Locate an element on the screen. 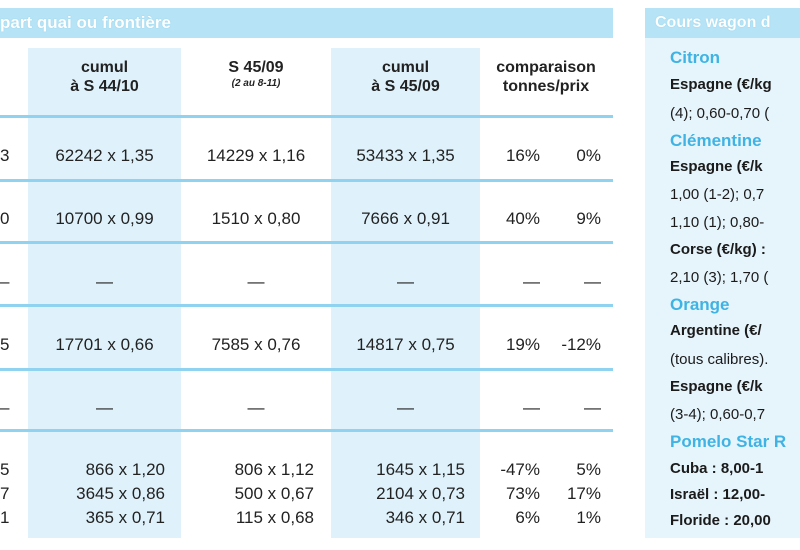 The width and height of the screenshot is (800, 550). cell-cumul-prev: 10700 x 0,99 is located at coordinates (104, 218).